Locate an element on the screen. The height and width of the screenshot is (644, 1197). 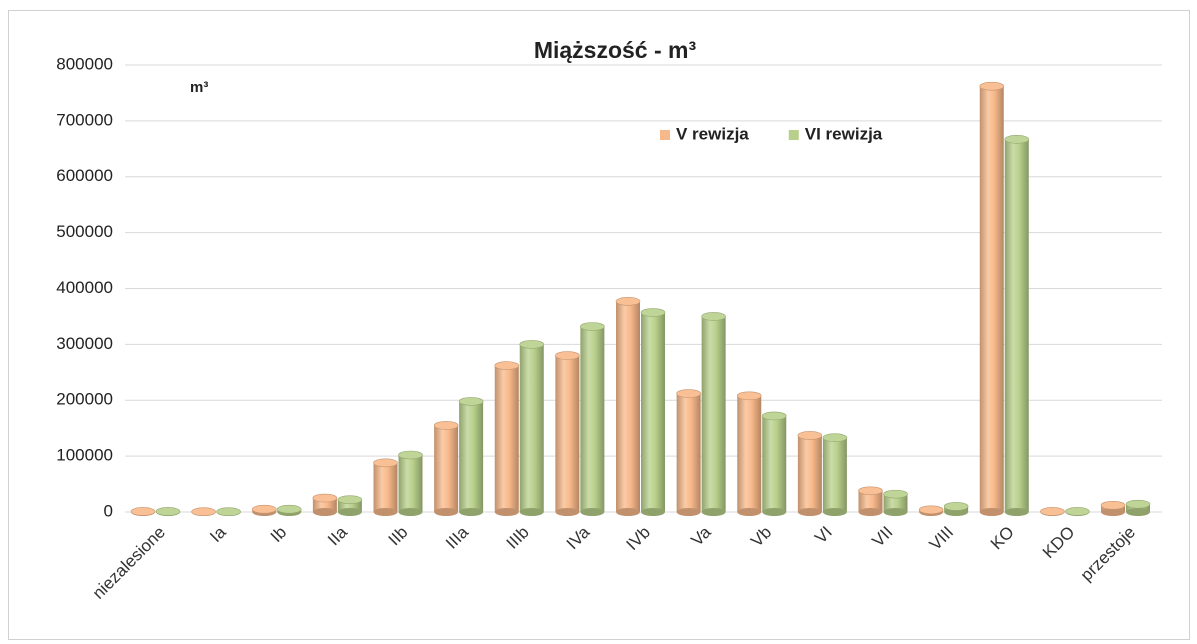
legend-label: V rewizja is located at coordinates (712, 133).